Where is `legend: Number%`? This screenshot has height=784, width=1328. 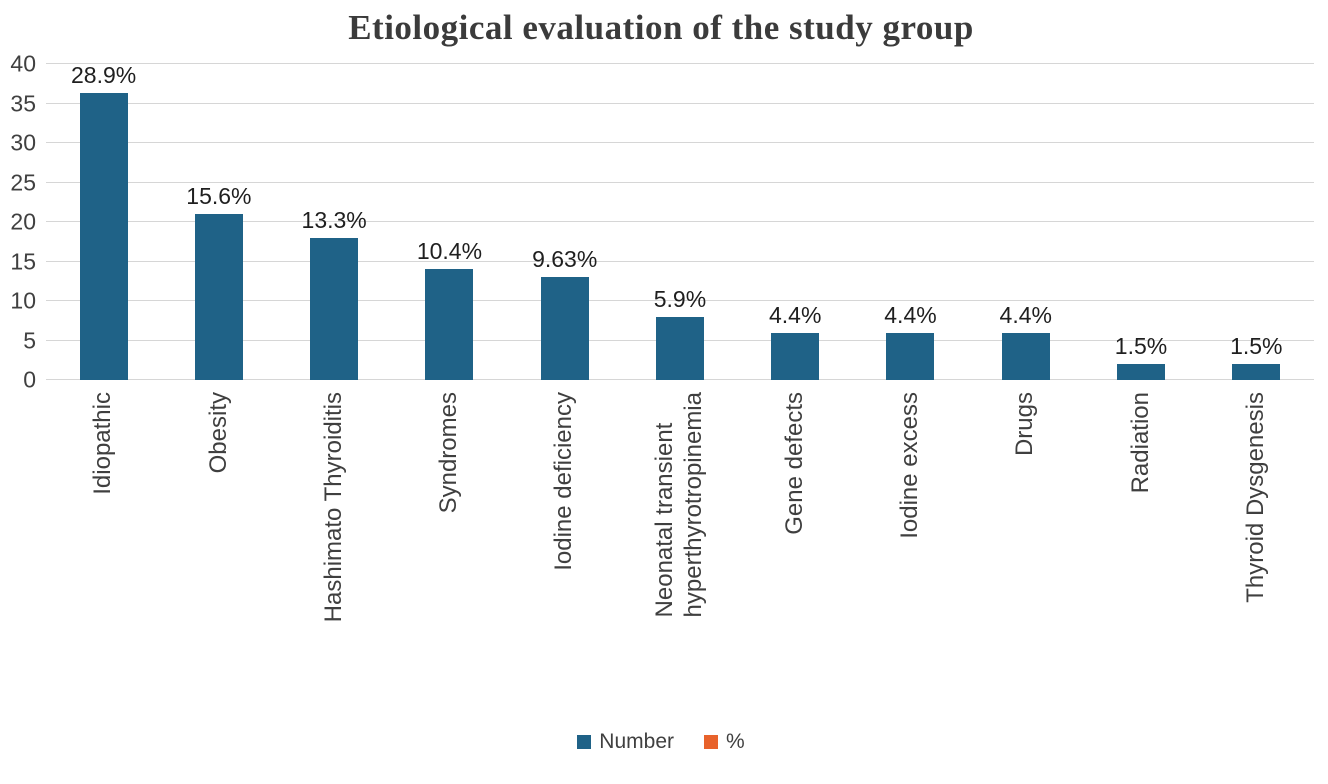
legend: Number% is located at coordinates (661, 742).